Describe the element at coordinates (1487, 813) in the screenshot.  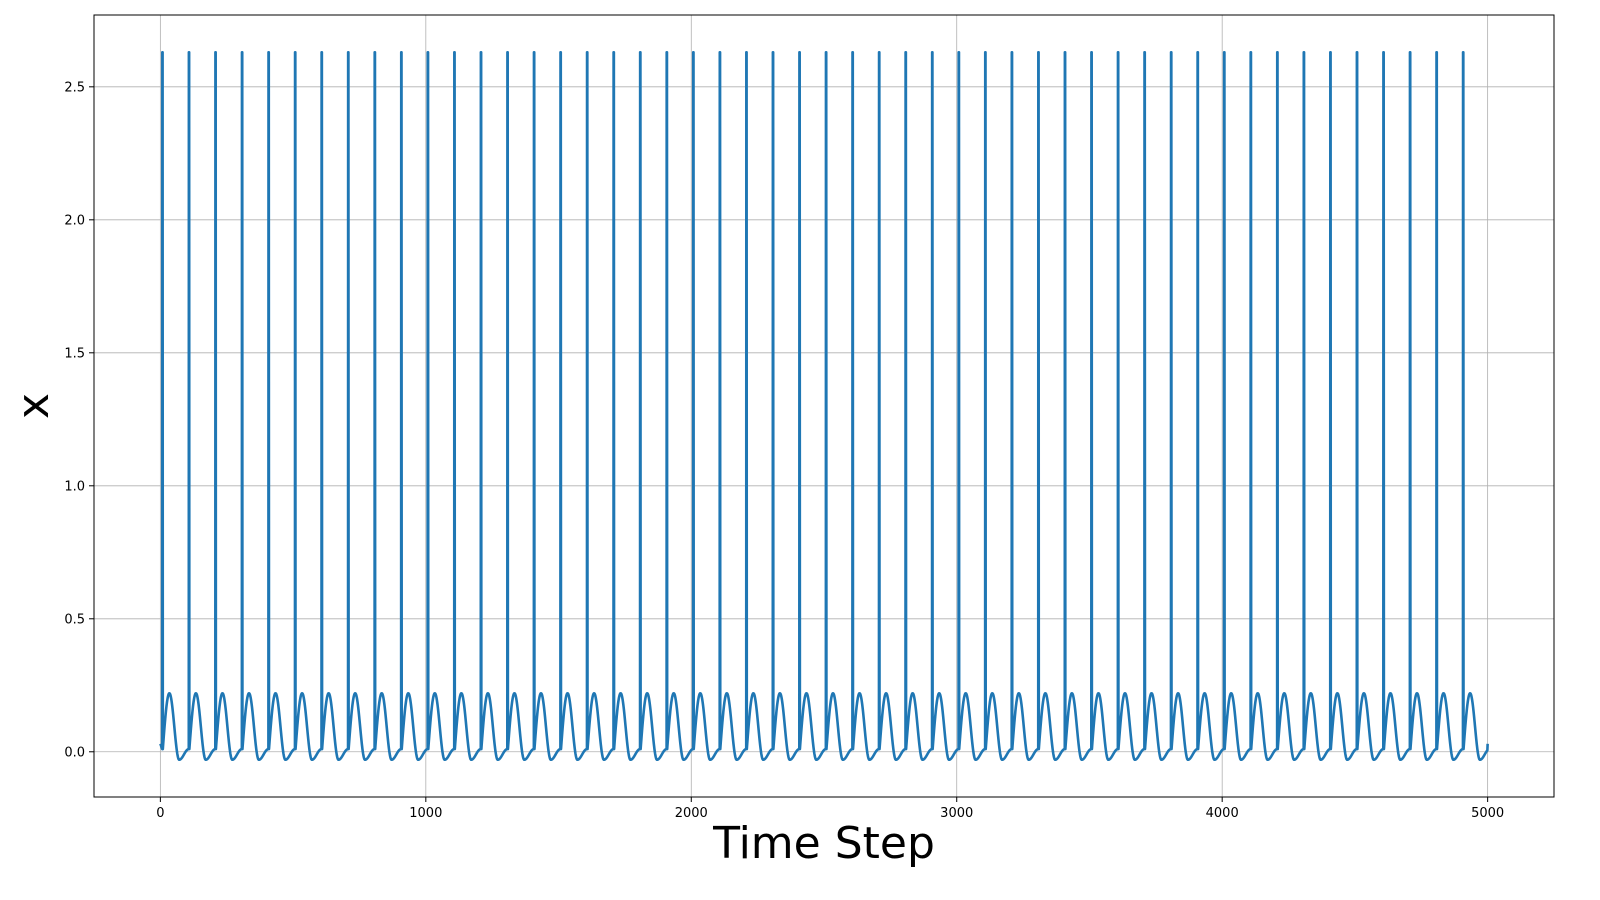
I see `x-tick-label: 5000` at that location.